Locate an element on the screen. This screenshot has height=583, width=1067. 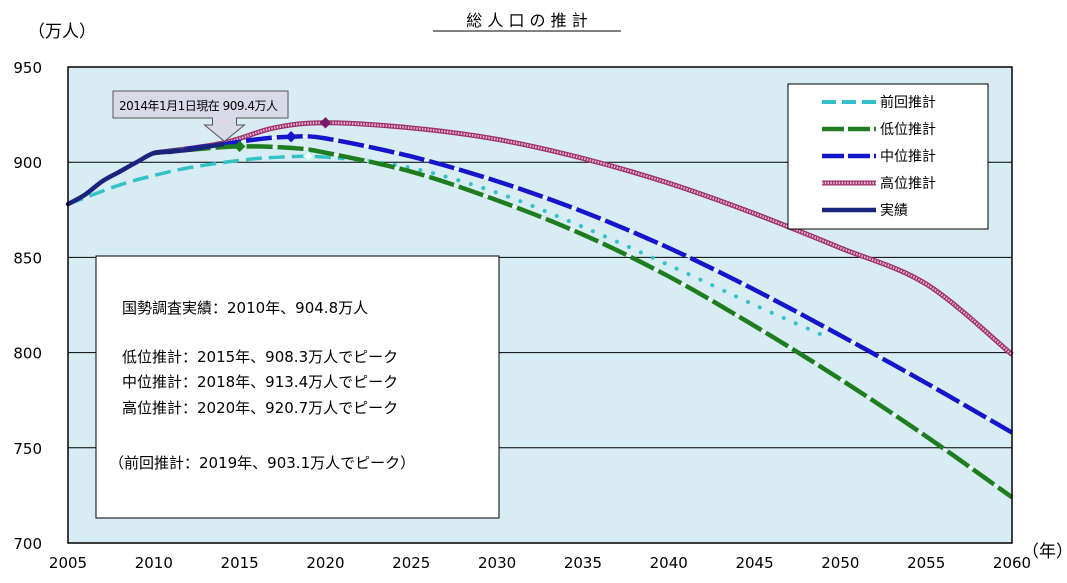
annotation-line: 国勢調査実績：2010年、904.8万人 is located at coordinates (245, 308).